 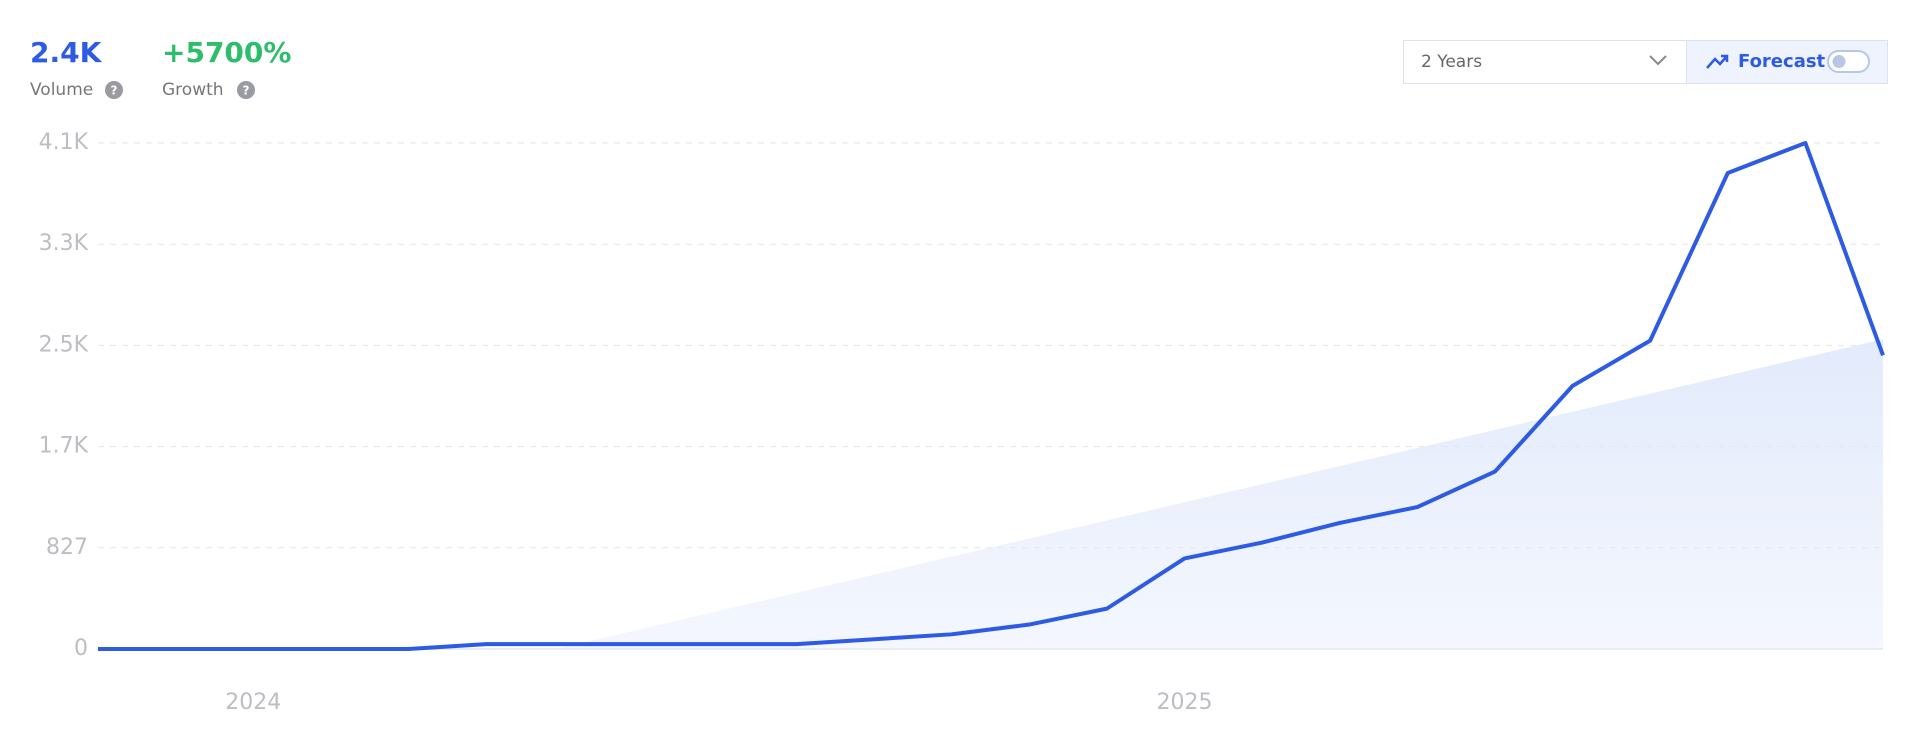 I want to click on dropdown-box, so click(x=1545, y=62).